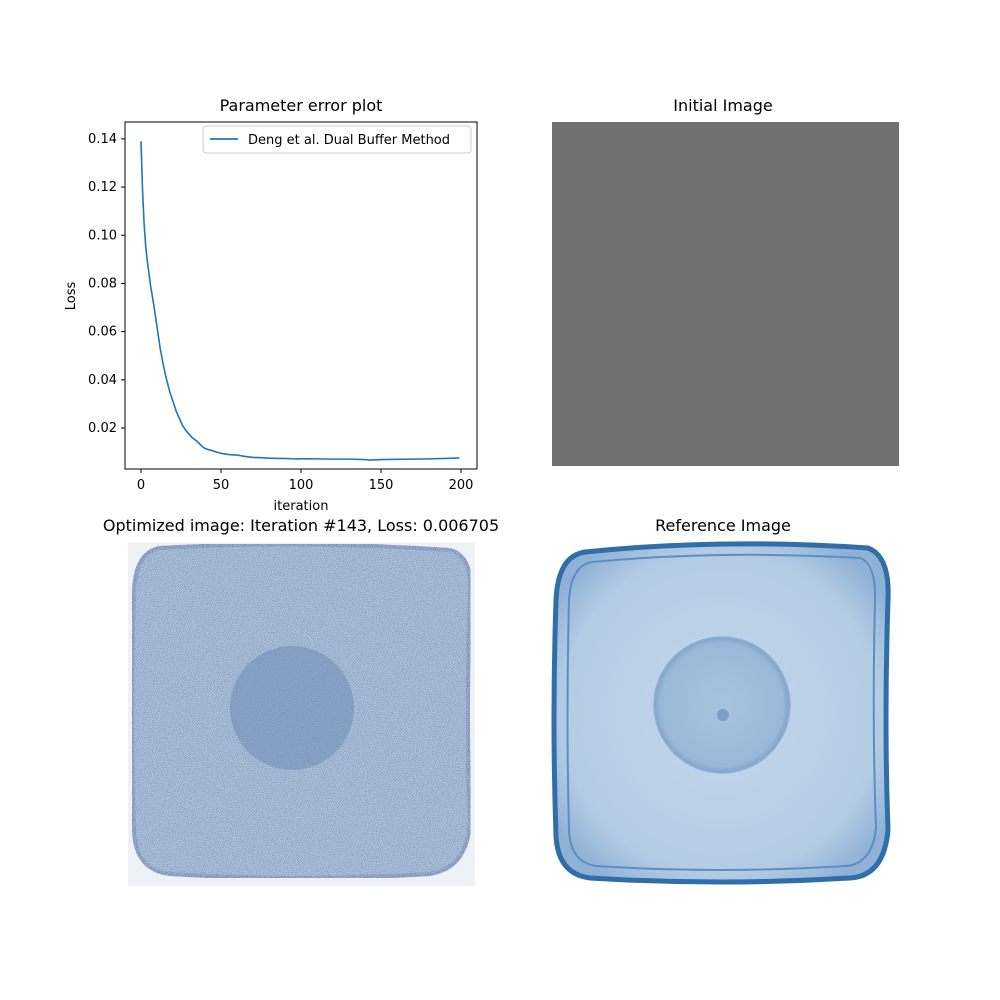 This screenshot has width=1000, height=1000. I want to click on optimized-image, so click(301, 714).